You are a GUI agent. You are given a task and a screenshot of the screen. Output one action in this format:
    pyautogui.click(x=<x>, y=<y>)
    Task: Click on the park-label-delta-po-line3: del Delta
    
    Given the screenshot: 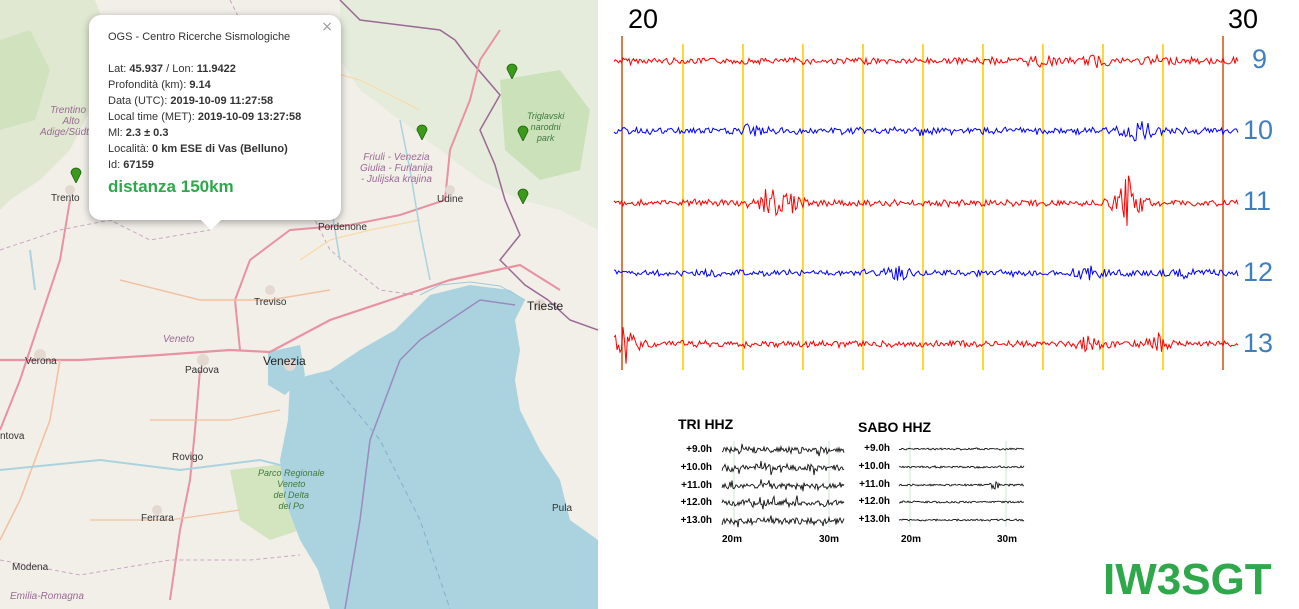 What is the action you would take?
    pyautogui.click(x=291, y=495)
    